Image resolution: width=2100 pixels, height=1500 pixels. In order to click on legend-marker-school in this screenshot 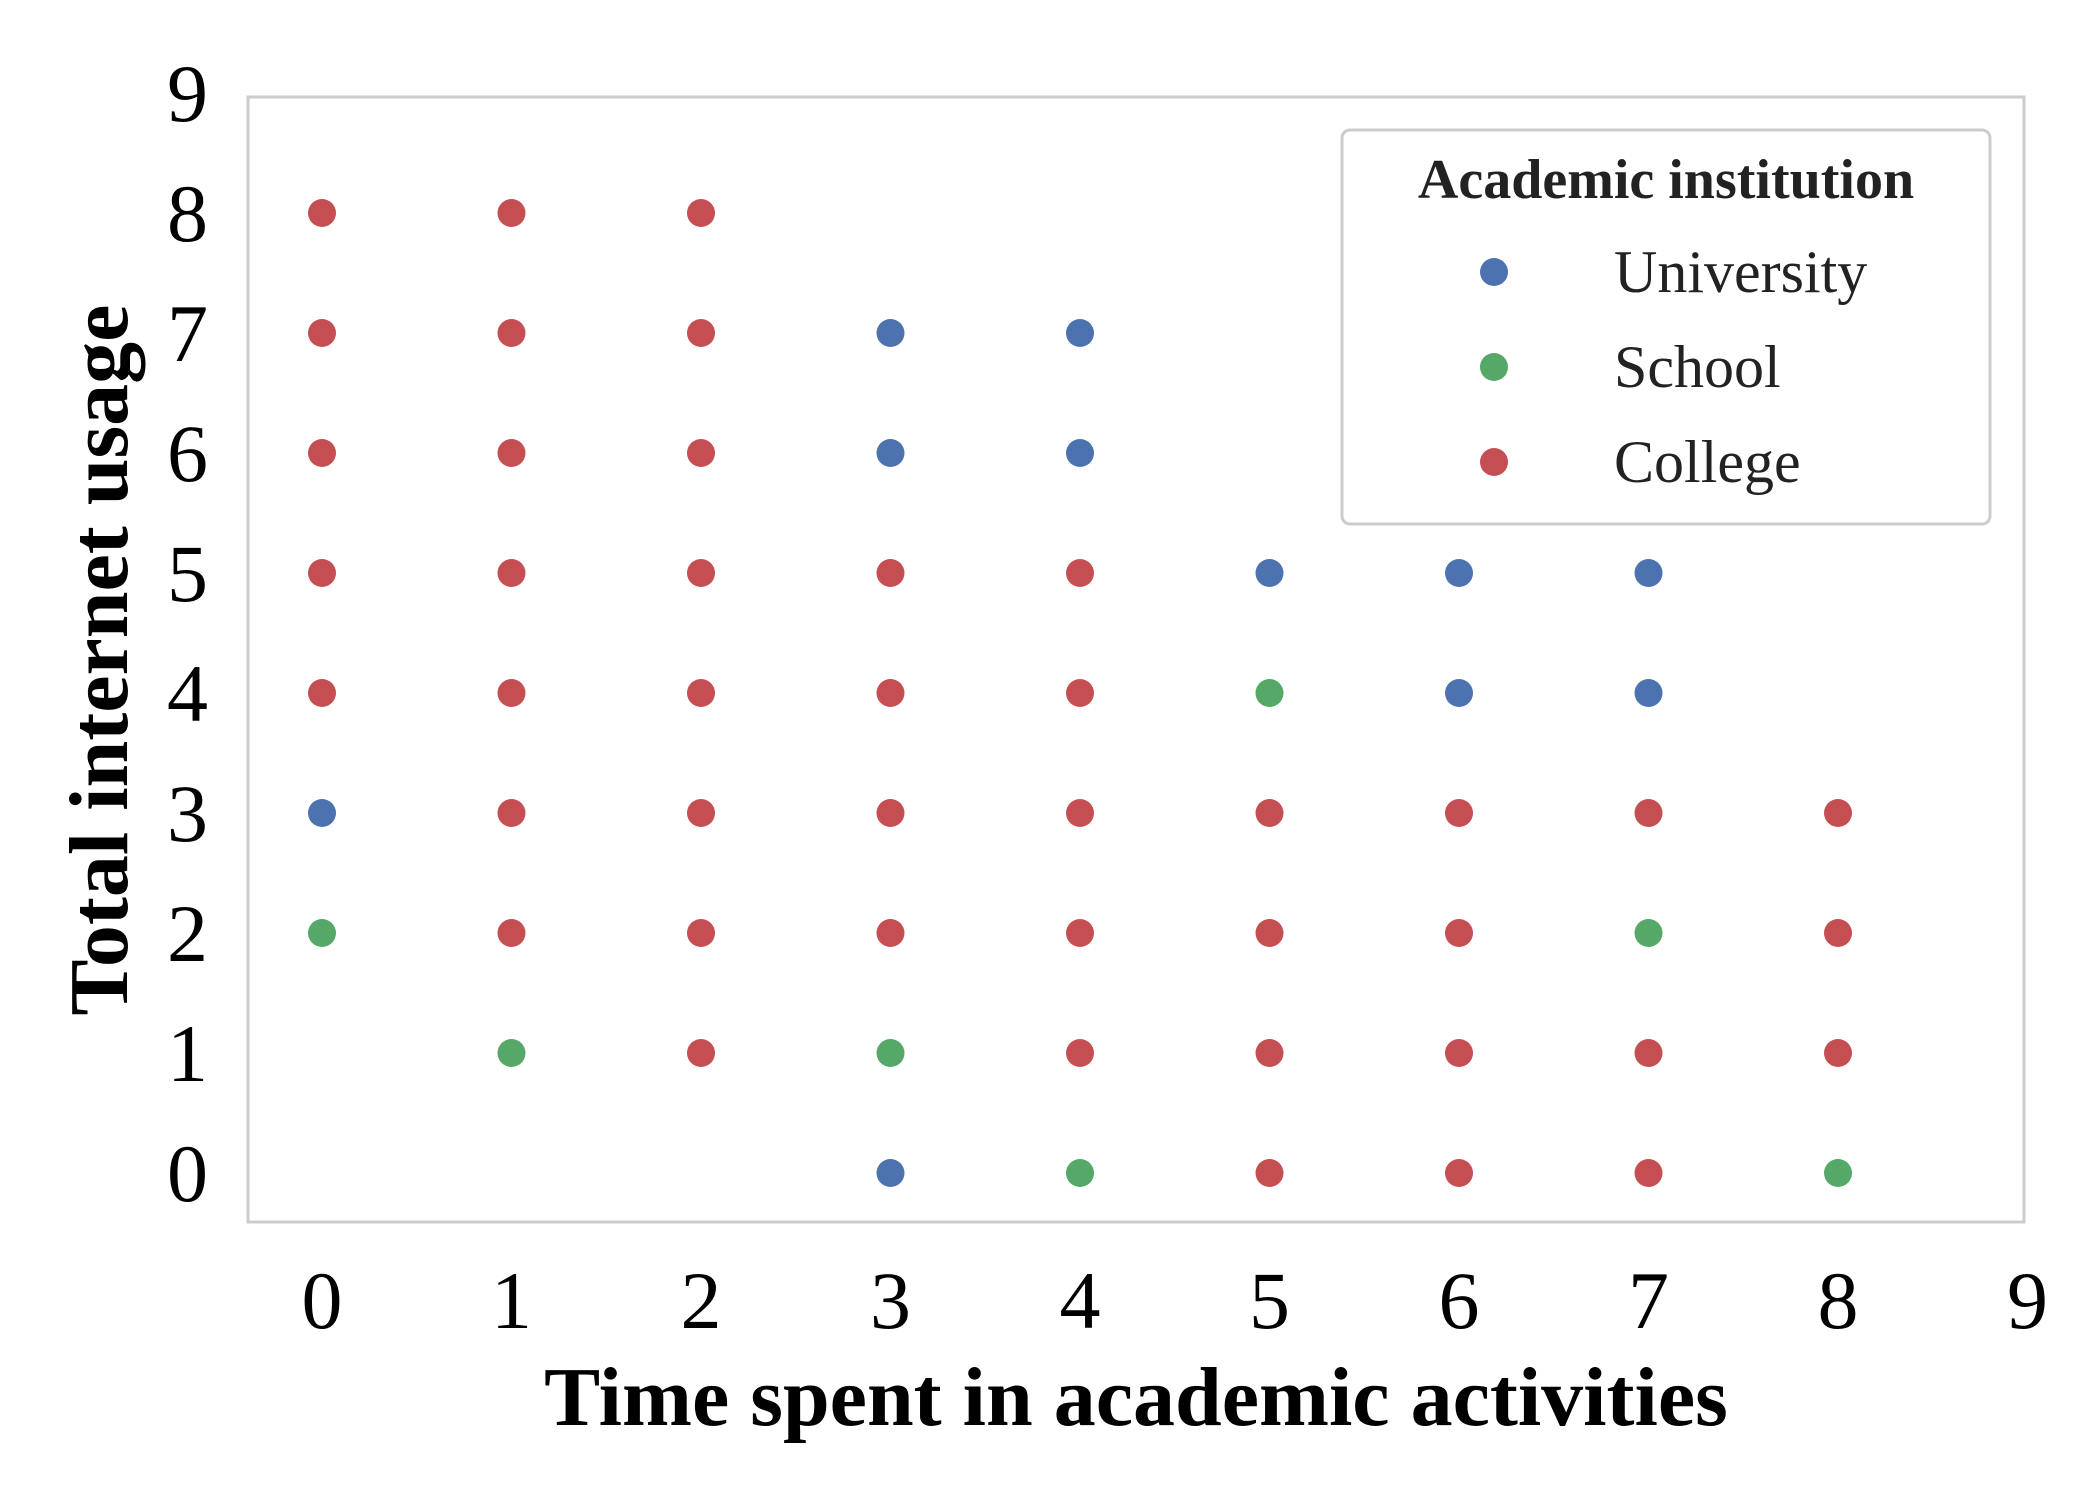, I will do `click(1494, 367)`.